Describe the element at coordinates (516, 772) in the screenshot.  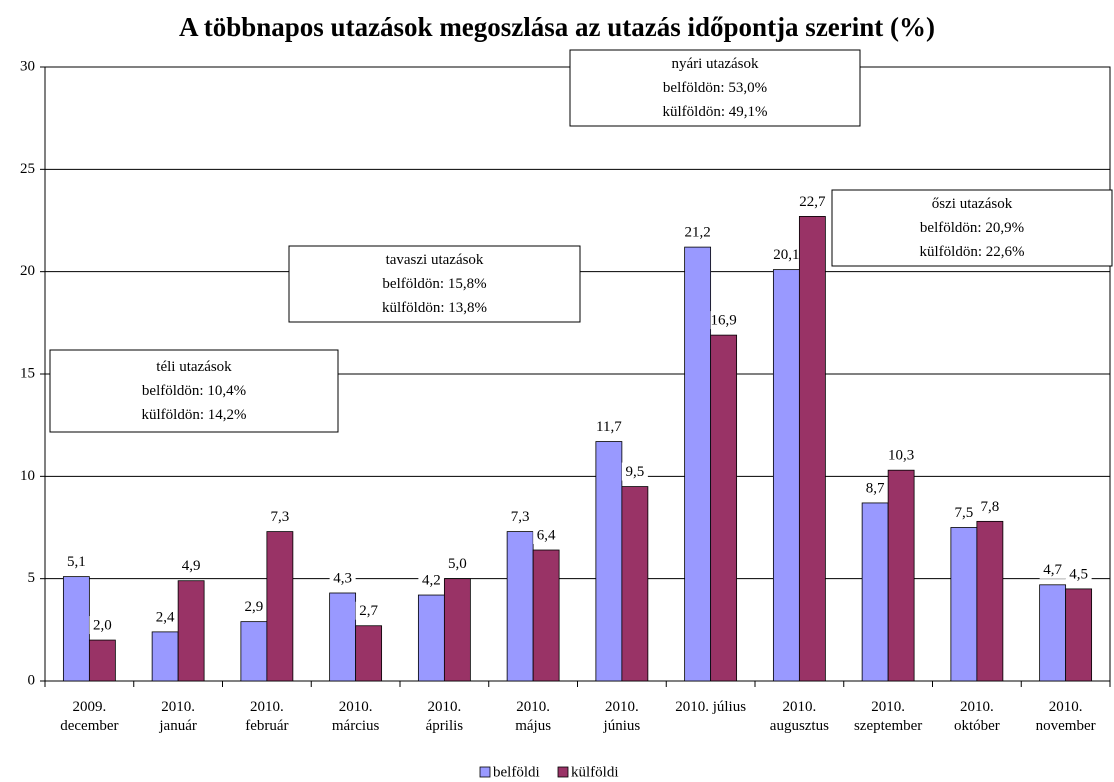
I see `legend-label: belföldi` at that location.